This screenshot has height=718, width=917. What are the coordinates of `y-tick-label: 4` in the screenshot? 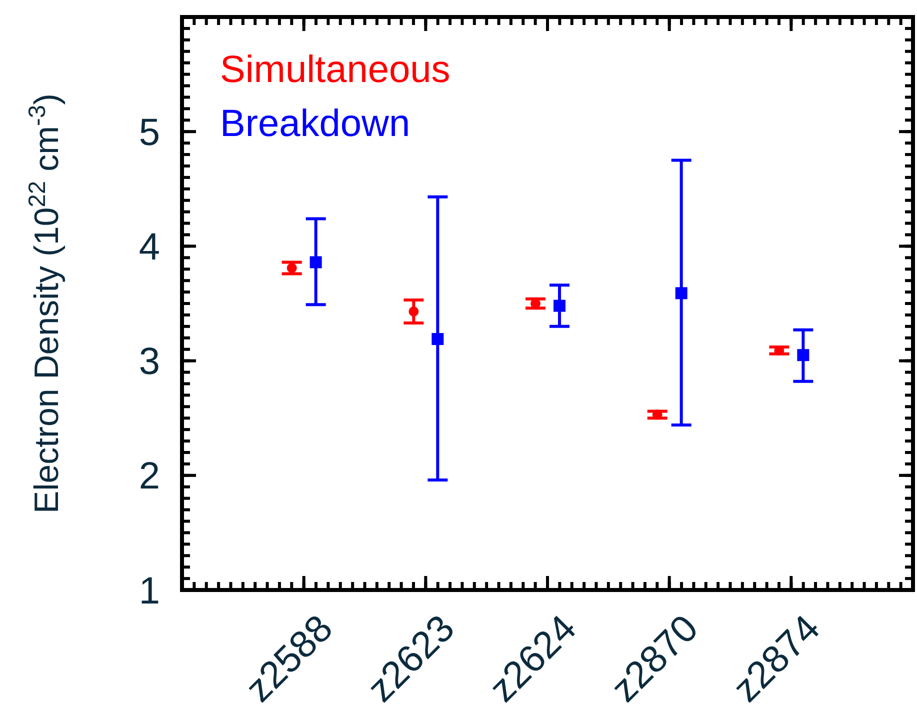 It's located at (149, 247).